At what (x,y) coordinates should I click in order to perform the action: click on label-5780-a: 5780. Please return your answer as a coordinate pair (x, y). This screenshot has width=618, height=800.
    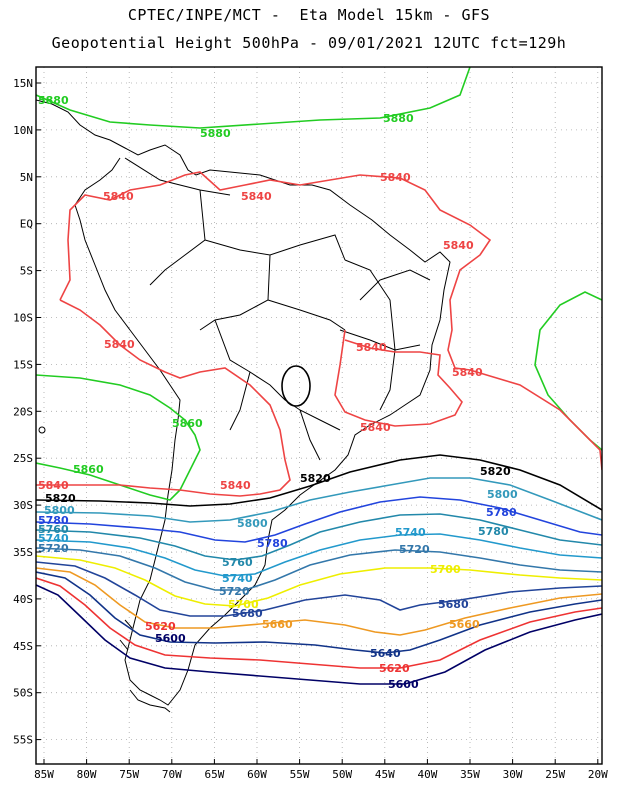
    Looking at the image, I should click on (501, 512).